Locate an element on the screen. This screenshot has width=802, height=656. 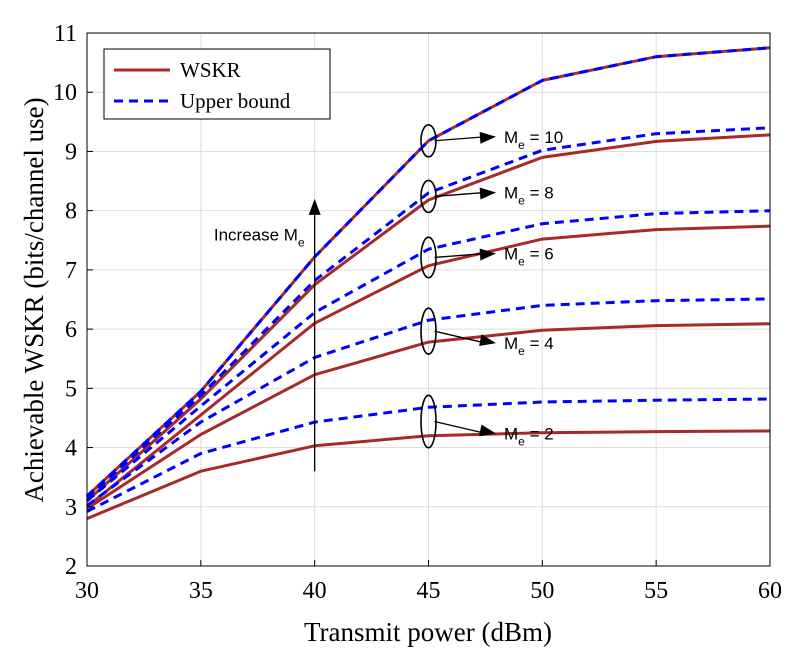
y-tick-label: 2 is located at coordinates (71, 567).